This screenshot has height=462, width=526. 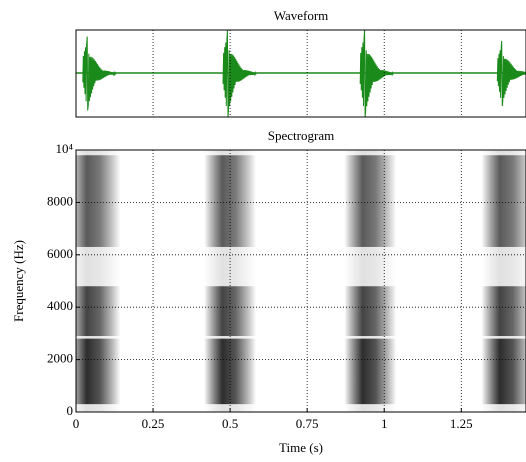 What do you see at coordinates (76, 423) in the screenshot?
I see `x-tick-label: 0` at bounding box center [76, 423].